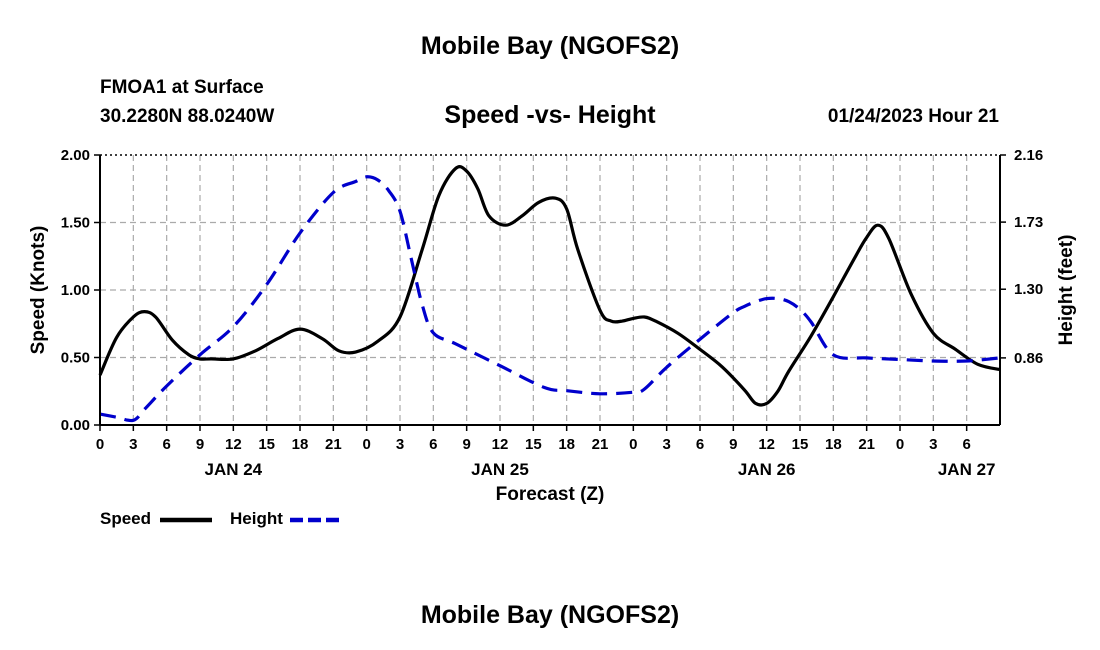 This screenshot has width=1100, height=650. Describe the element at coordinates (1066, 290) in the screenshot. I see `y-axis-title-right: Height (feet)` at that location.